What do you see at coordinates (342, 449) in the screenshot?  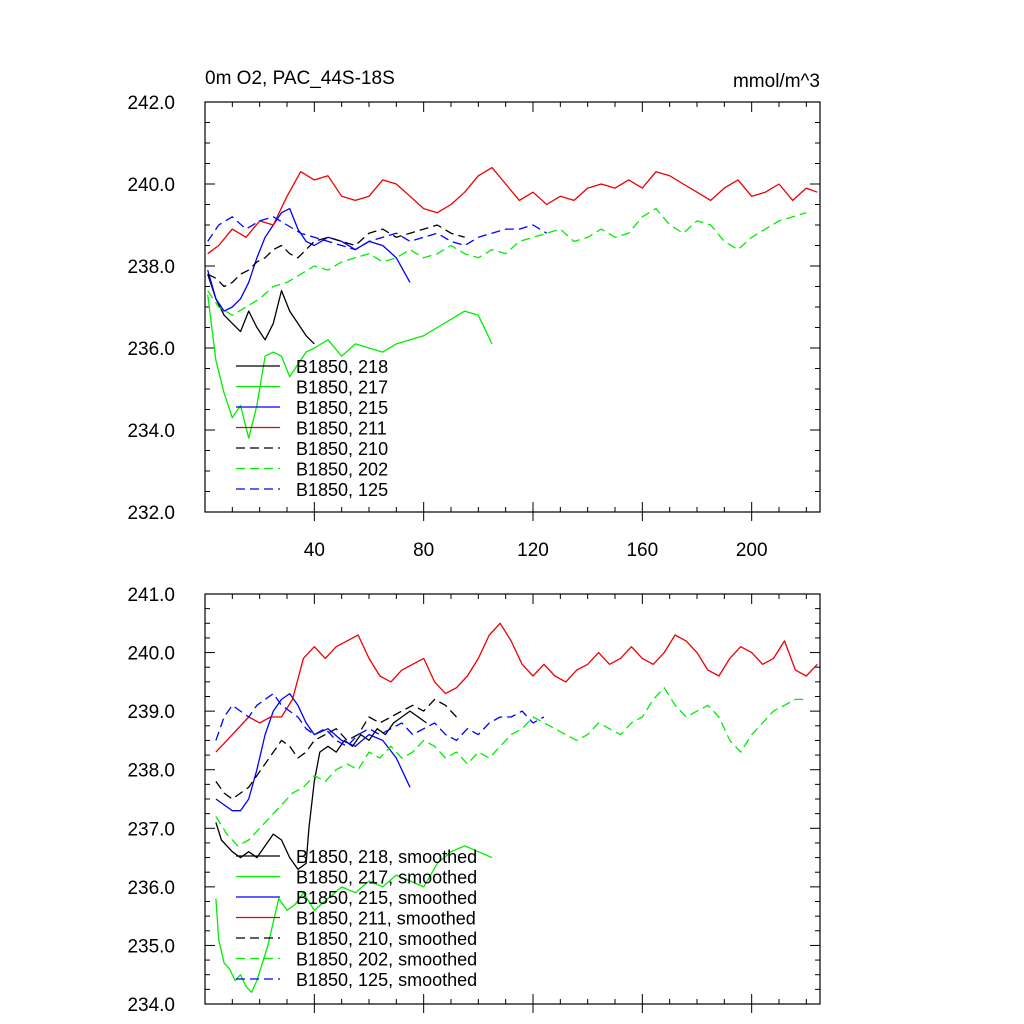 I see `legend-label-5: B1850, 210` at bounding box center [342, 449].